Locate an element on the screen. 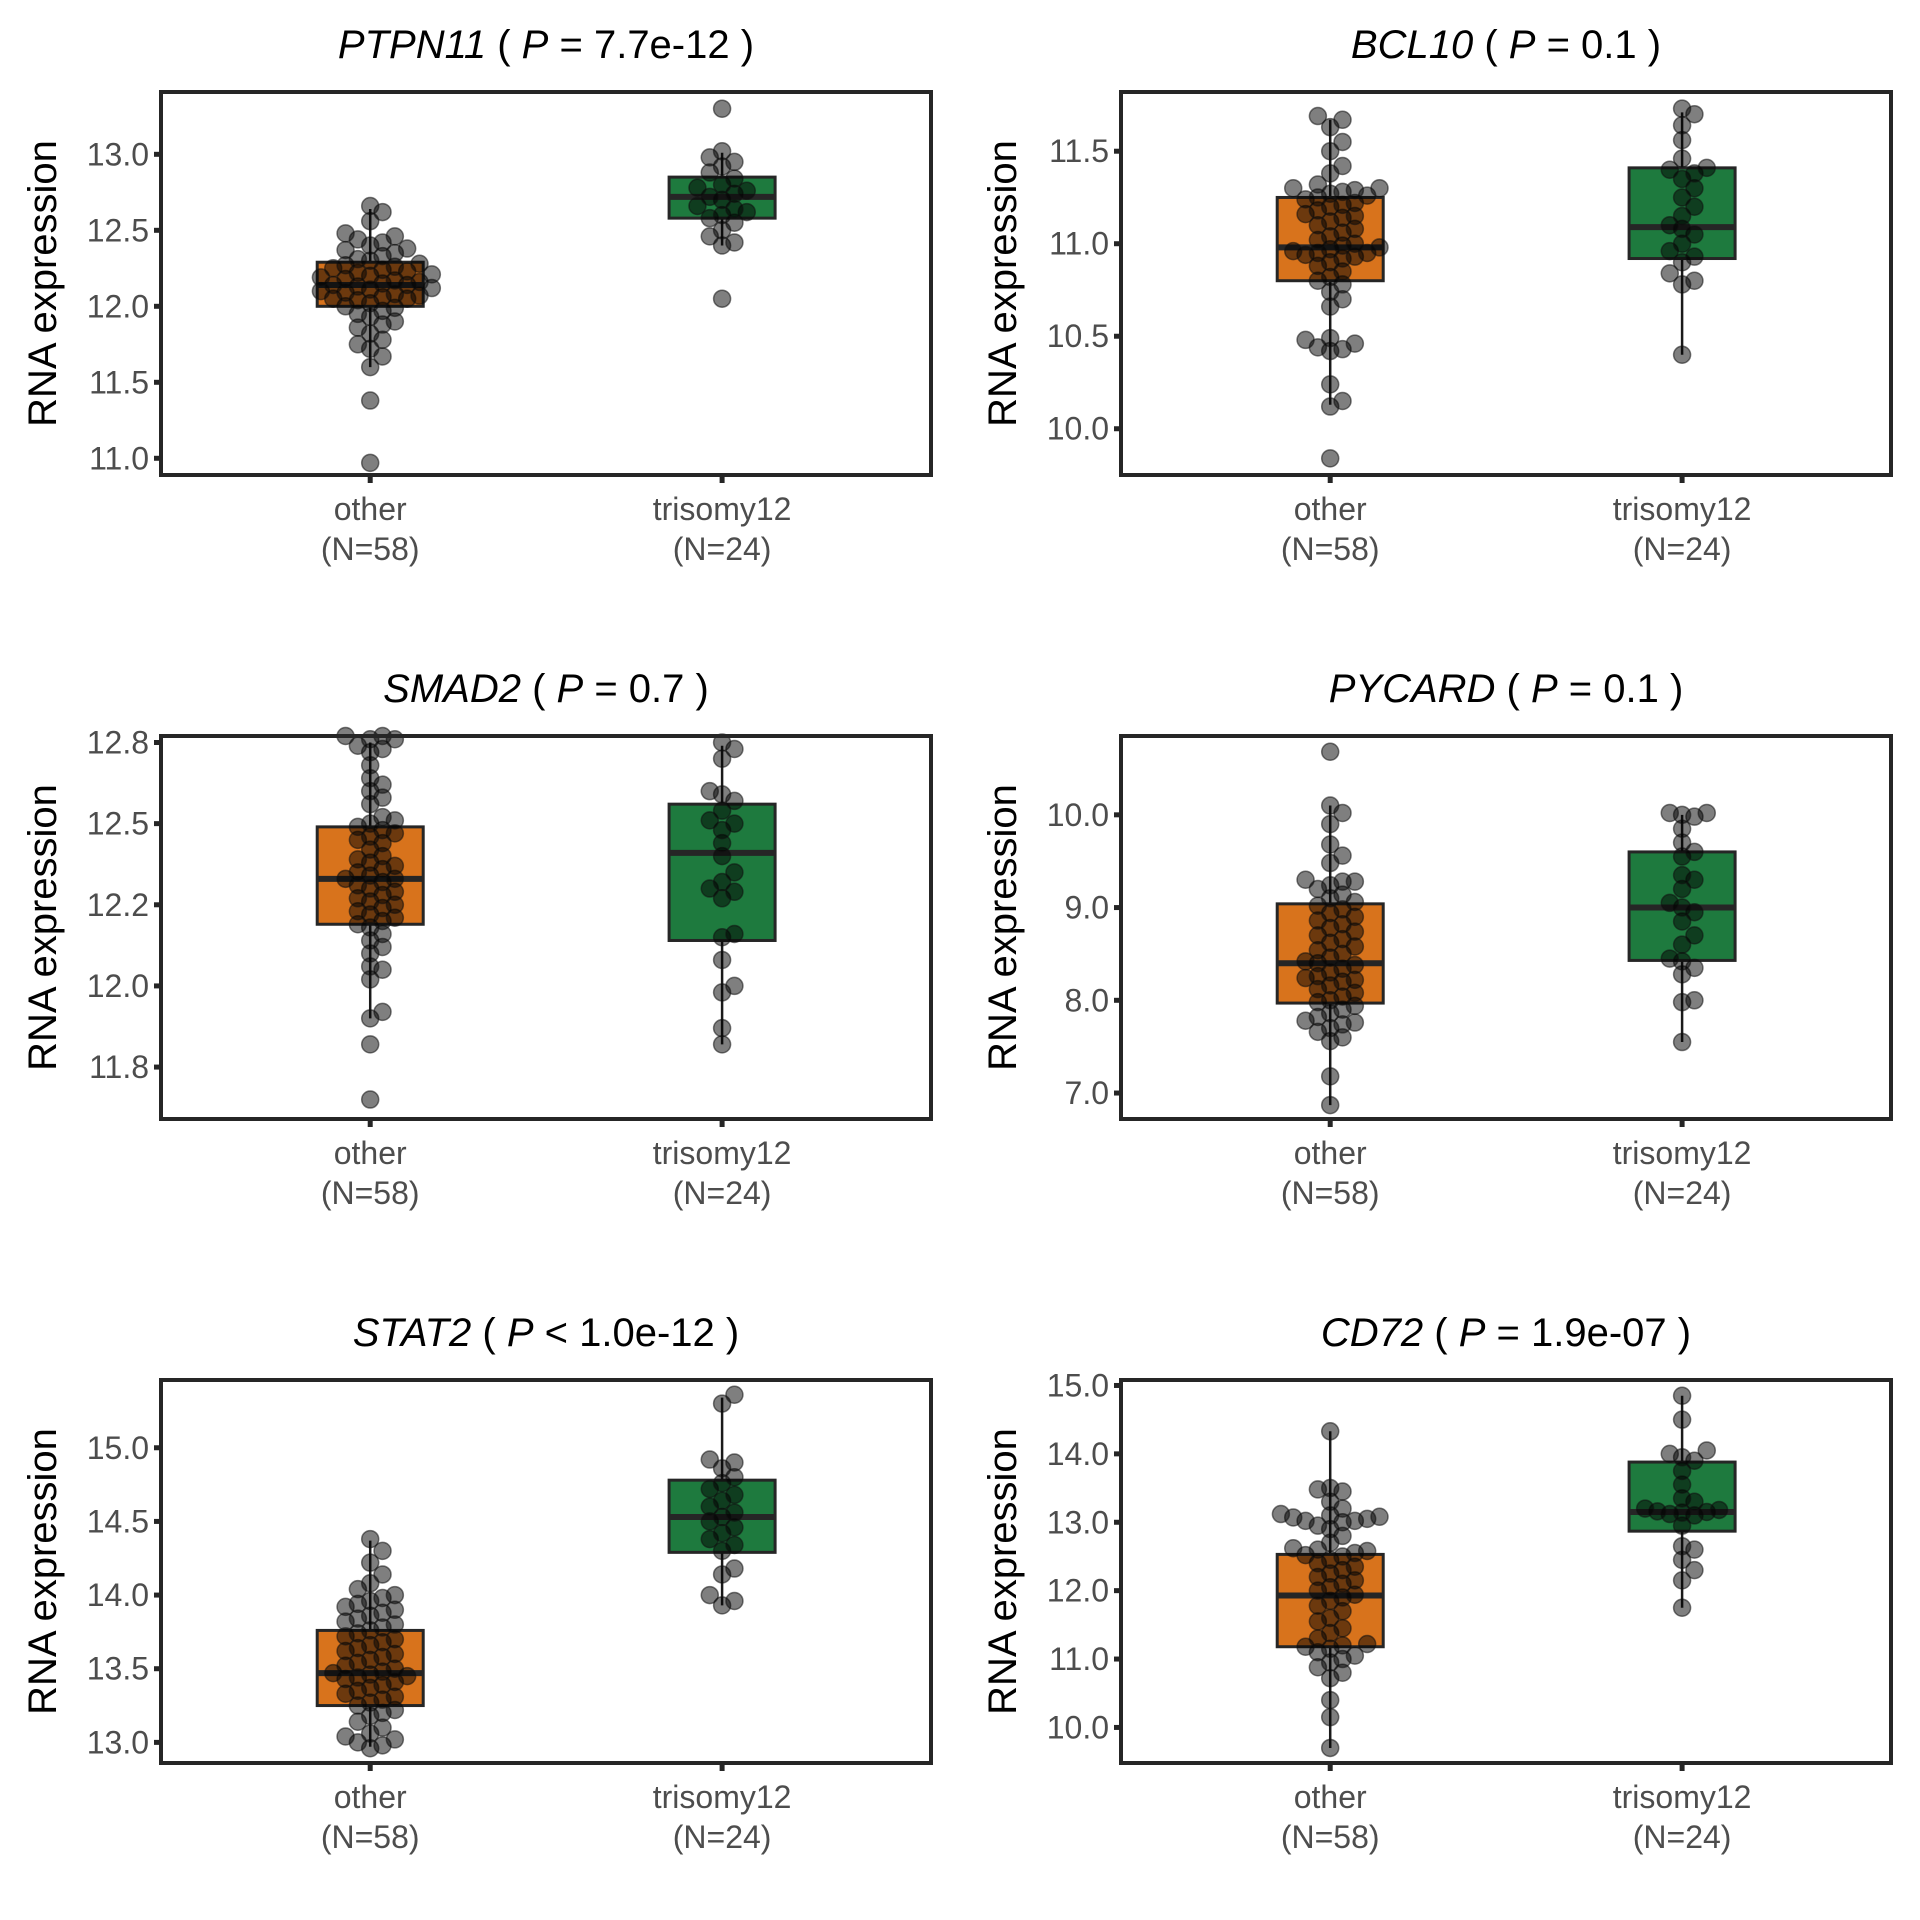 This screenshot has height=1920, width=1920. panel-title: BCL10 ( P = 0.1 ) is located at coordinates (1506, 45).